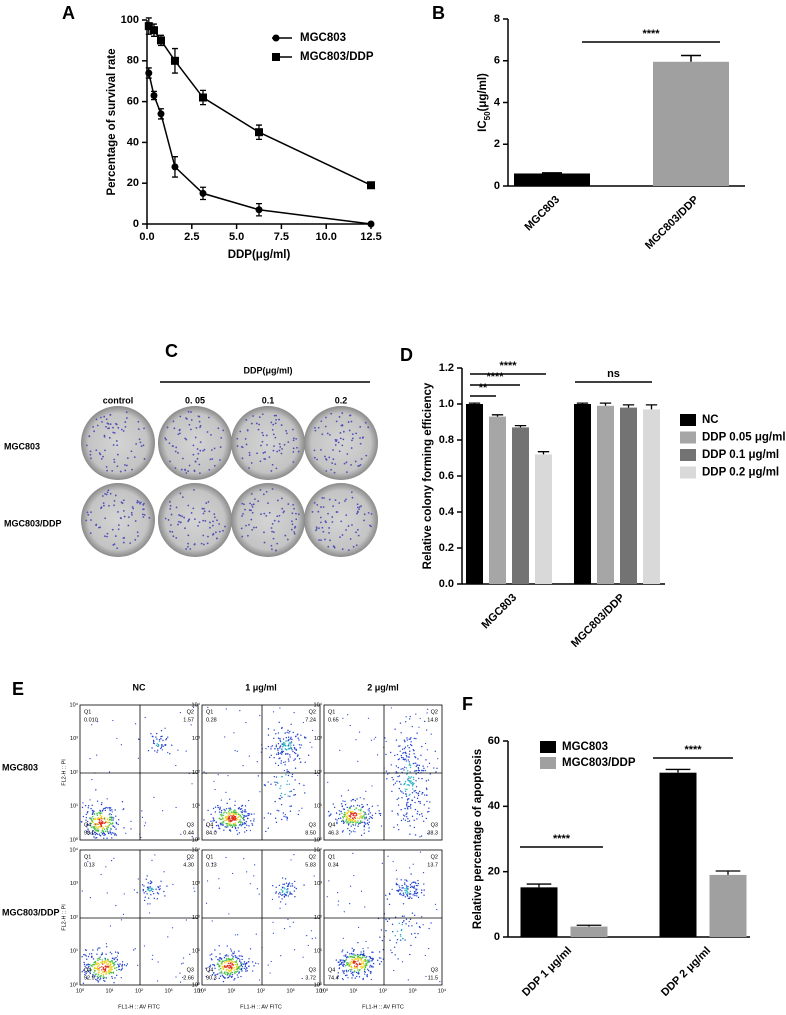 The width and height of the screenshot is (786, 1015). What do you see at coordinates (552, 179) in the screenshot?
I see `bar` at bounding box center [552, 179].